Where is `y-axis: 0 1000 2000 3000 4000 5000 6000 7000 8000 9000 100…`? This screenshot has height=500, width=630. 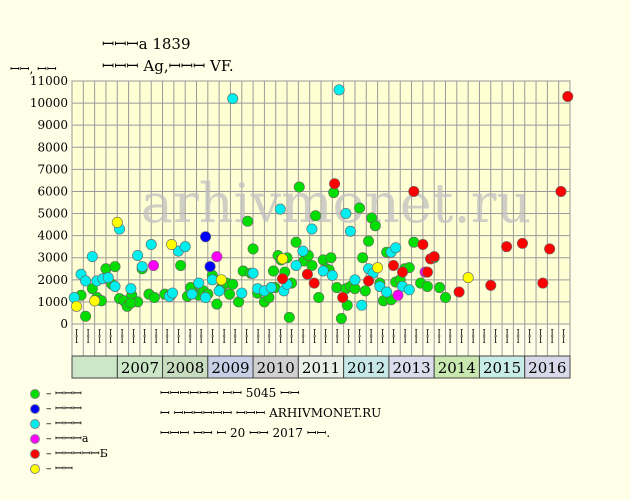
y-axis: 0 1000 2000 3000 4000 5000 6000 7000 8000 9000 100… is located at coordinates (49, 202).